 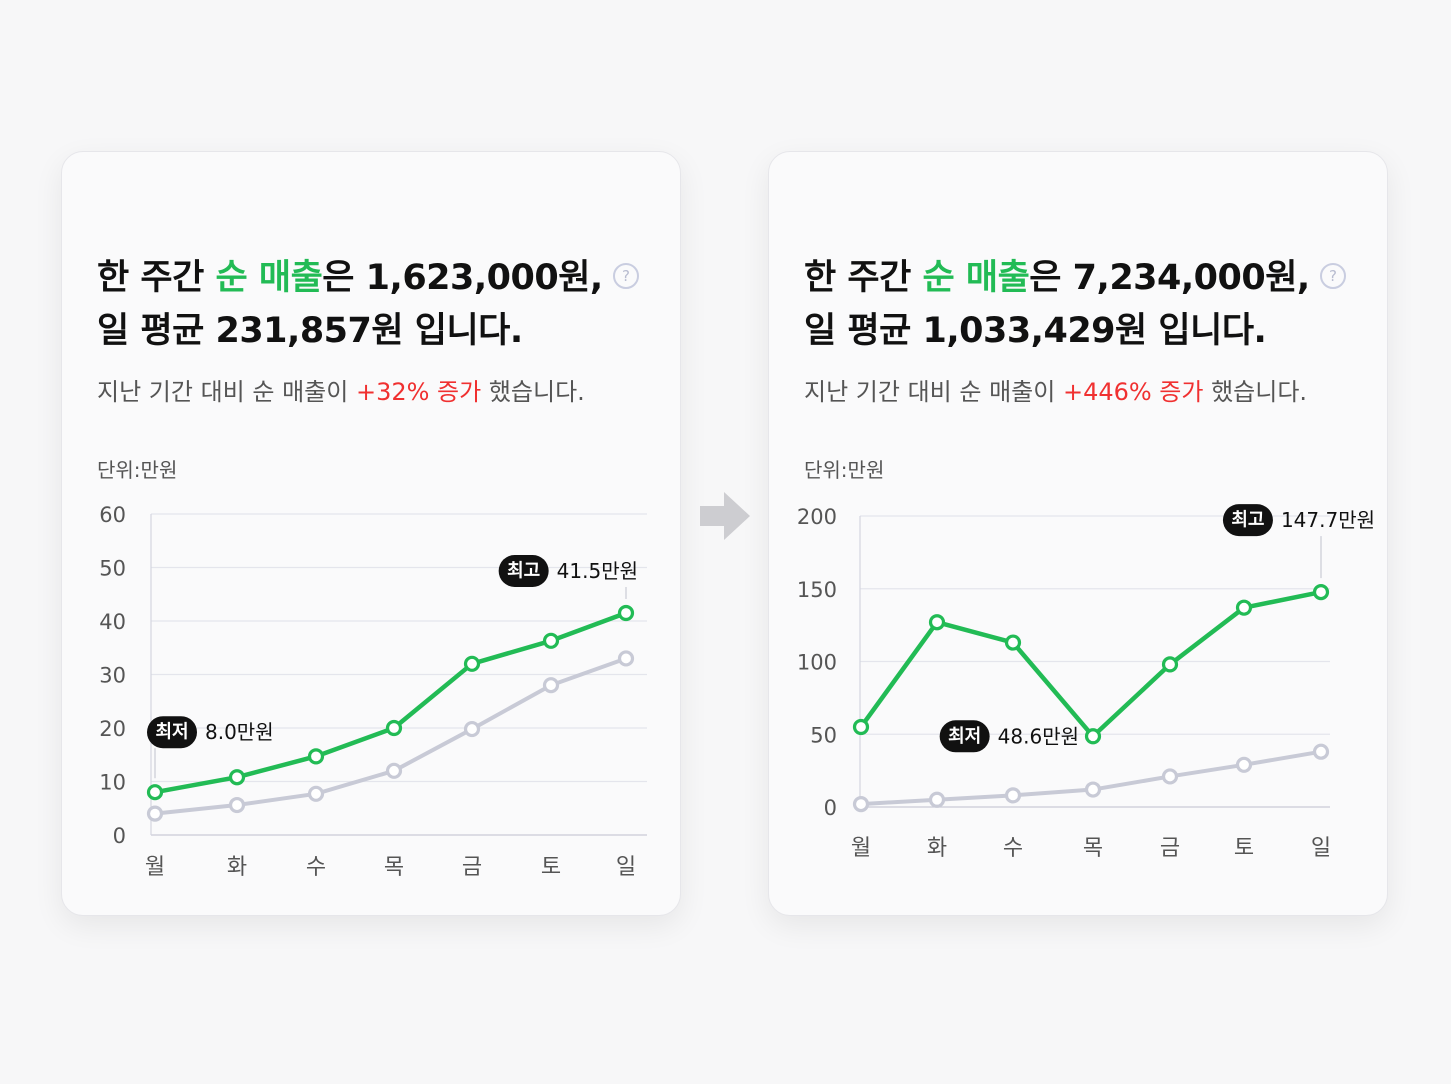 I want to click on min-value-label: 8.0만원, so click(x=239, y=732).